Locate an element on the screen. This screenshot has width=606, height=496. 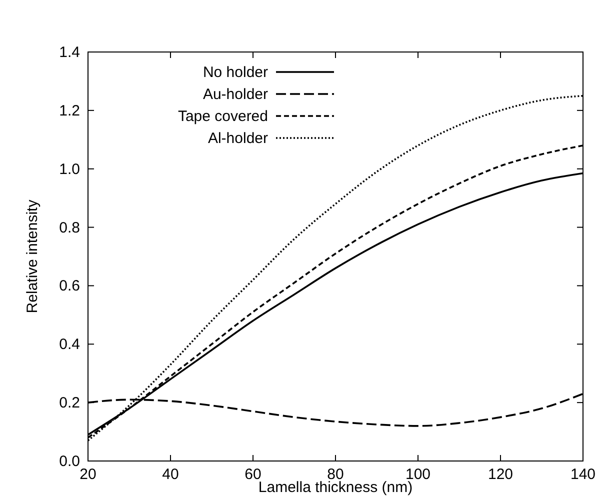
x-tick-label: 140 is located at coordinates (583, 474).